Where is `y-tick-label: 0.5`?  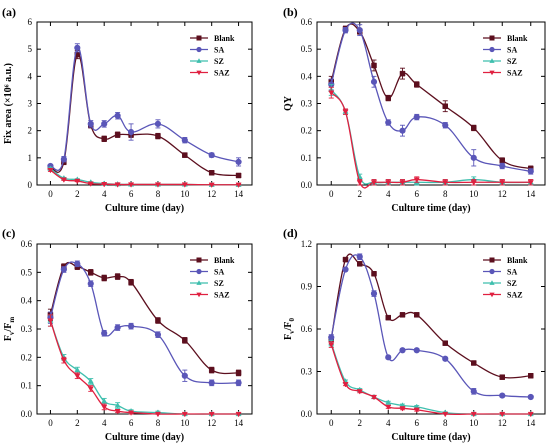
y-tick-label: 0.5 is located at coordinates (307, 49).